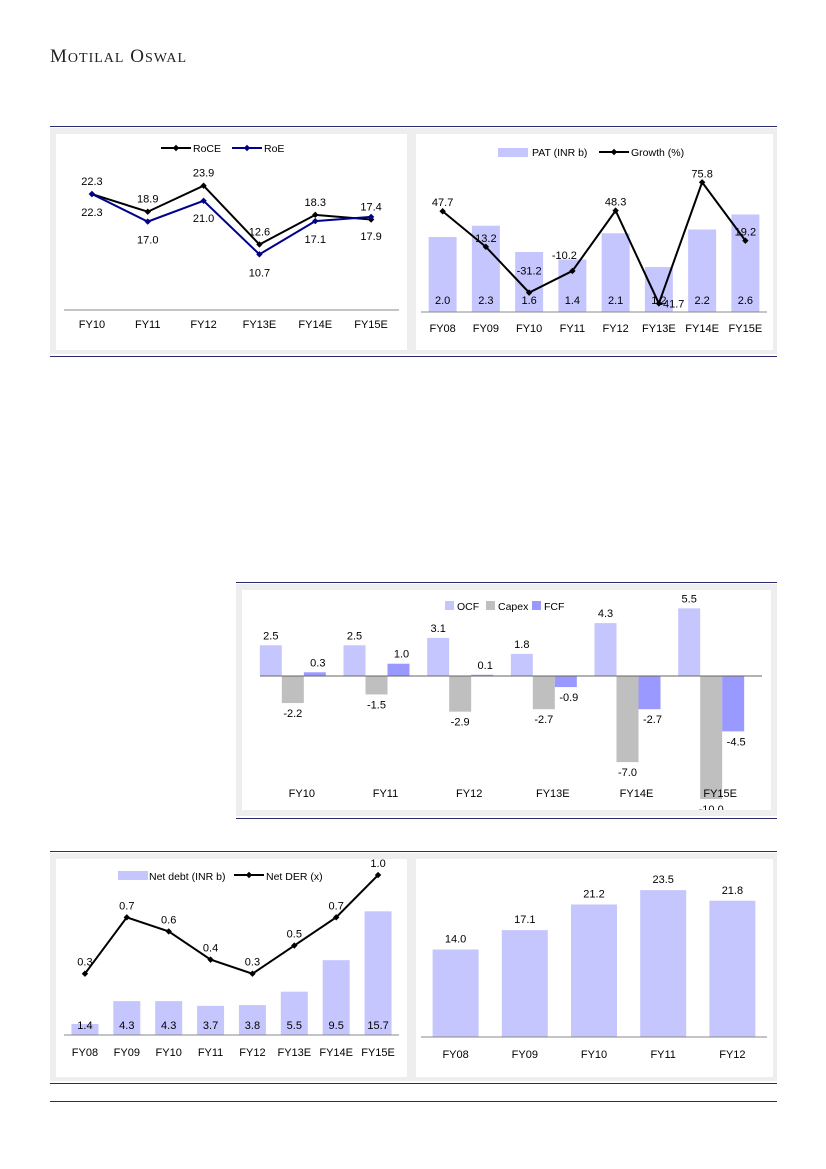 The image size is (826, 1169). Describe the element at coordinates (529, 272) in the screenshot. I see `growth-label-FY10: -31.2` at that location.